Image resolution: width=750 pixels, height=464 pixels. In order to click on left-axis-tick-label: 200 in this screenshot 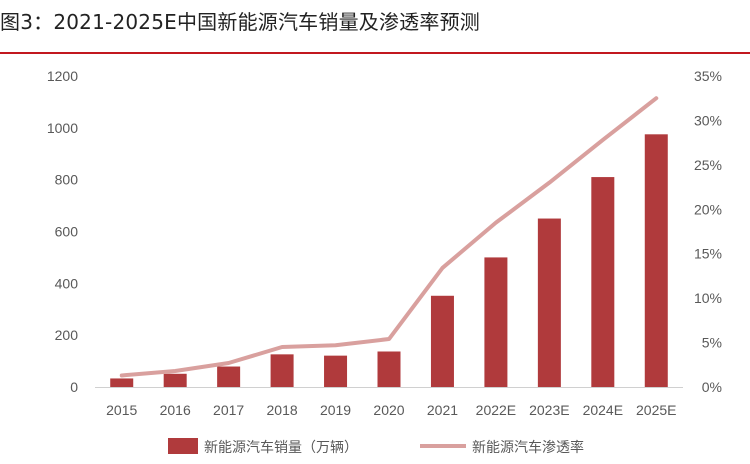, I will do `click(67, 335)`.